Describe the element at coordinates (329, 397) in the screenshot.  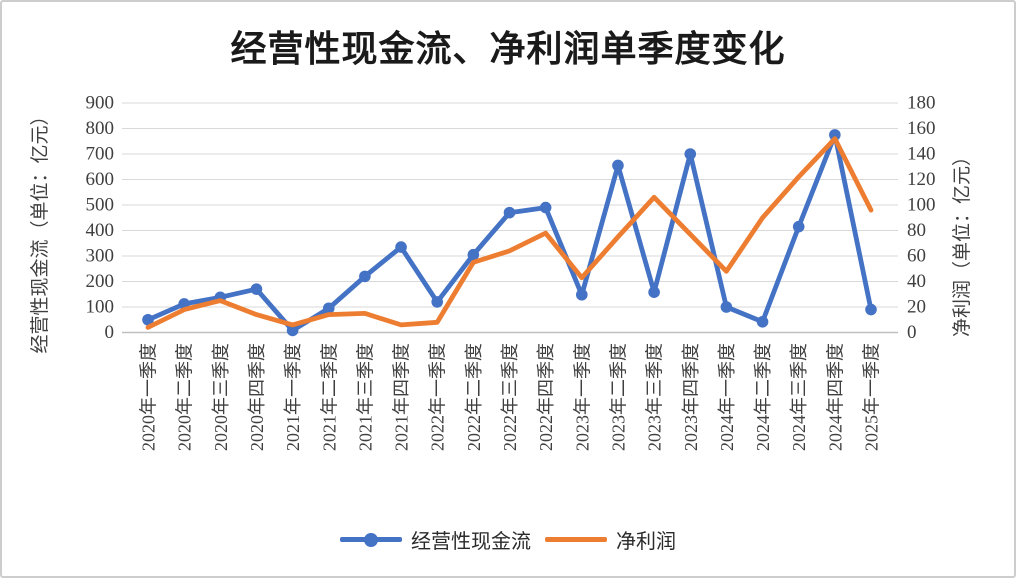
I see `x-axis-label: 2021年二季度` at that location.